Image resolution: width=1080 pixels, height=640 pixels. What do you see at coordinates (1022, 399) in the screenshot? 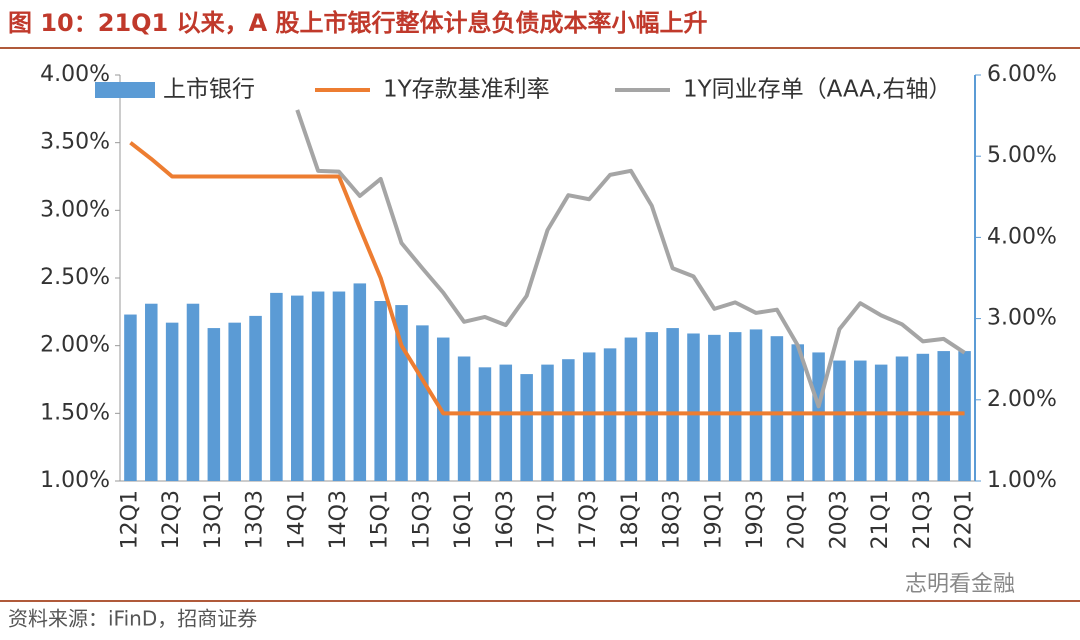
I see `y2-tick-label: 2.00%` at bounding box center [1022, 399].